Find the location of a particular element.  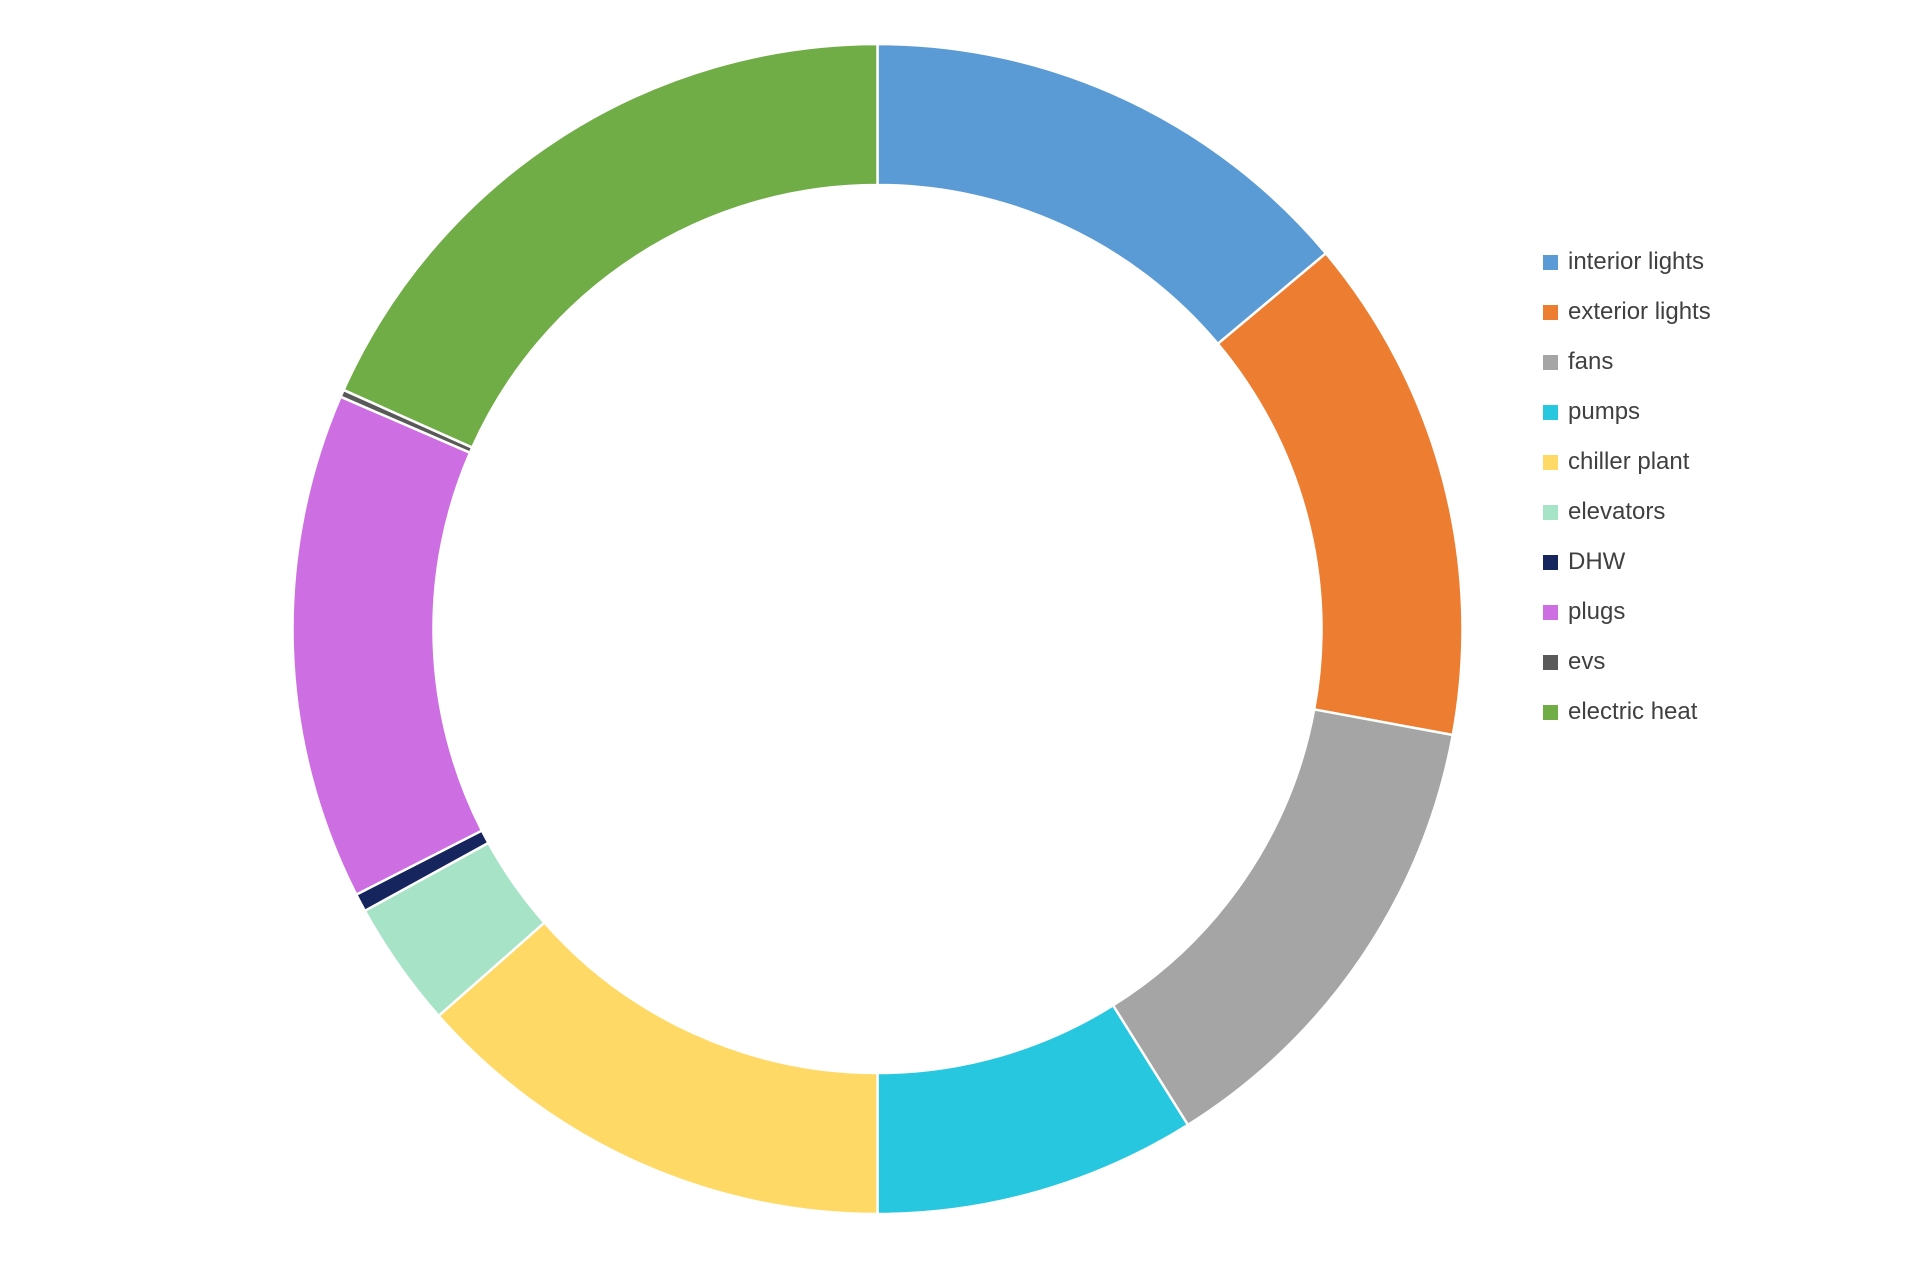

legend-label-pumps: pumps is located at coordinates (1604, 411).